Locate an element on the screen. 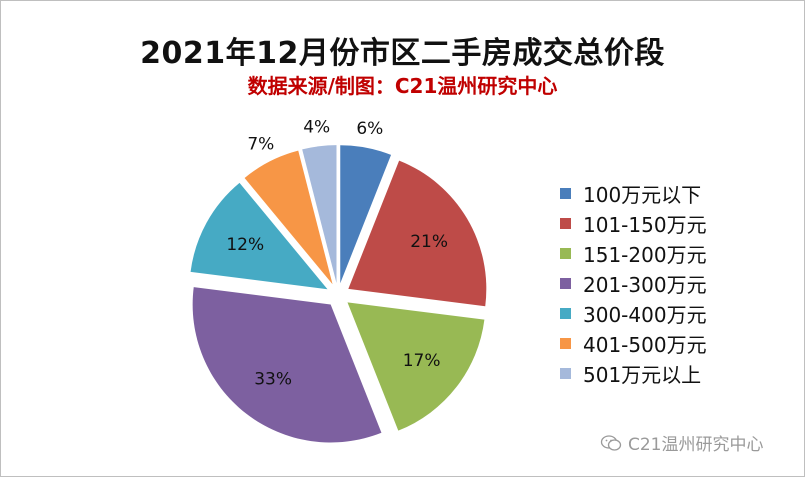 This screenshot has width=805, height=477. chart-subtitle: 数据来源/制图：C21温州研究中心 is located at coordinates (402, 86).